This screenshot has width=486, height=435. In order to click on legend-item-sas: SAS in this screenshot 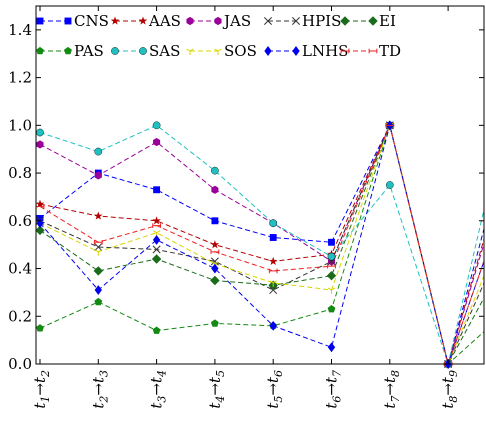, I will do `click(145, 51)`.